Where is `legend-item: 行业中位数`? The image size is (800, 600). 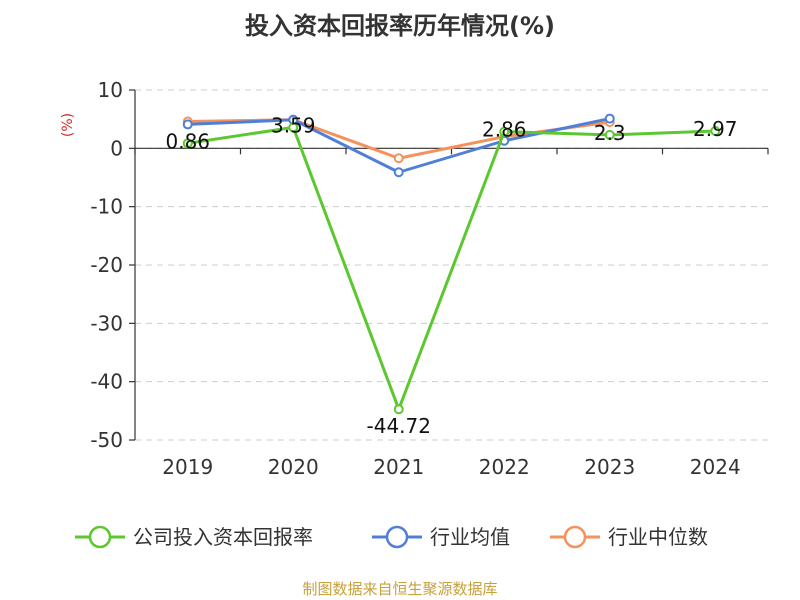
legend-item: 行业中位数 is located at coordinates (629, 537).